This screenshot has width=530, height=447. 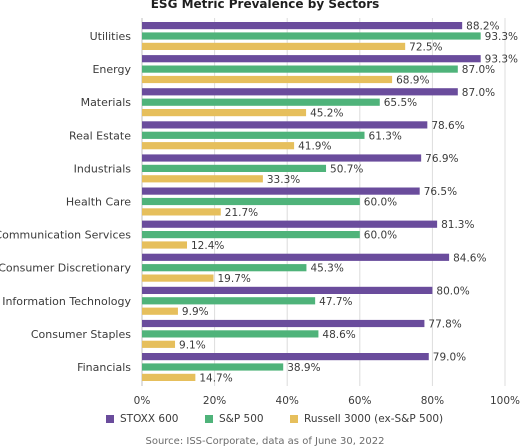 What do you see at coordinates (432, 401) in the screenshot?
I see `x-tick-label: 80%` at bounding box center [432, 401].